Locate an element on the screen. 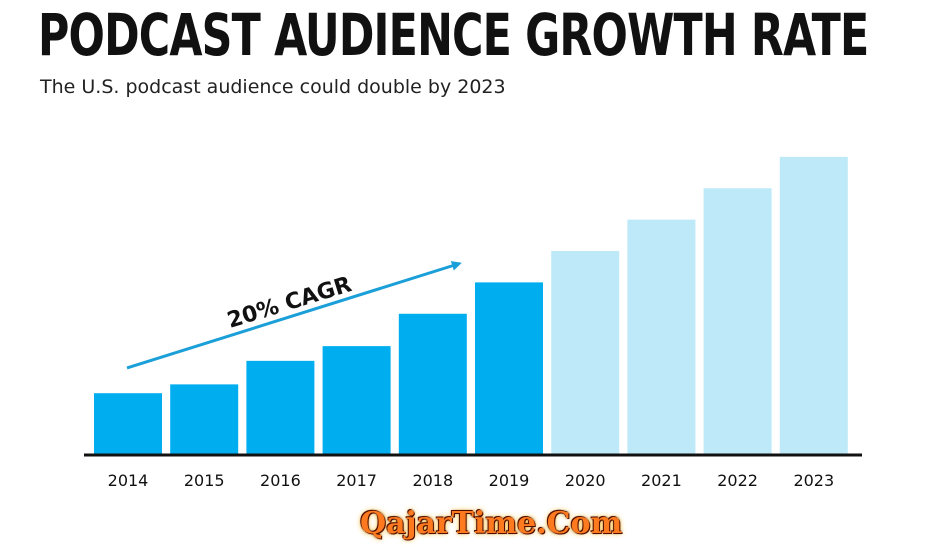 The width and height of the screenshot is (946, 558). cagr-arrow is located at coordinates (294, 315).